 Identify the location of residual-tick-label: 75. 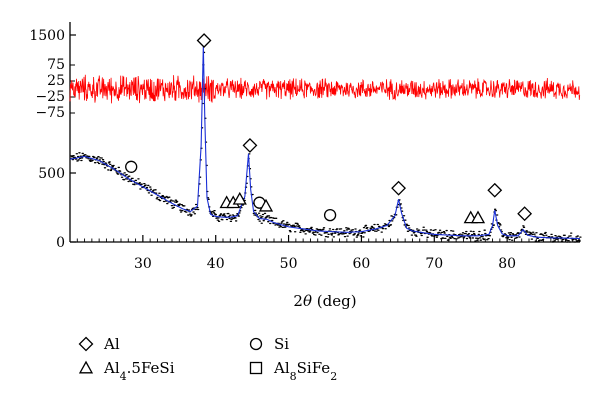
(56, 65).